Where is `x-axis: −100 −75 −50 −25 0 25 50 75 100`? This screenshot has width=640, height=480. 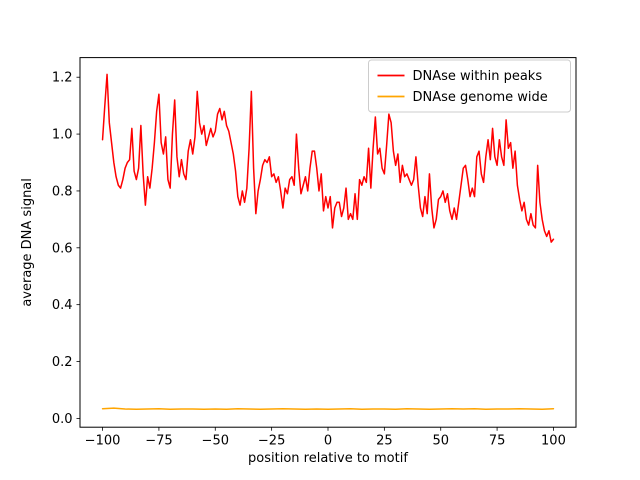 x-axis: −100 −75 −50 −25 0 25 50 75 100 is located at coordinates (325, 438).